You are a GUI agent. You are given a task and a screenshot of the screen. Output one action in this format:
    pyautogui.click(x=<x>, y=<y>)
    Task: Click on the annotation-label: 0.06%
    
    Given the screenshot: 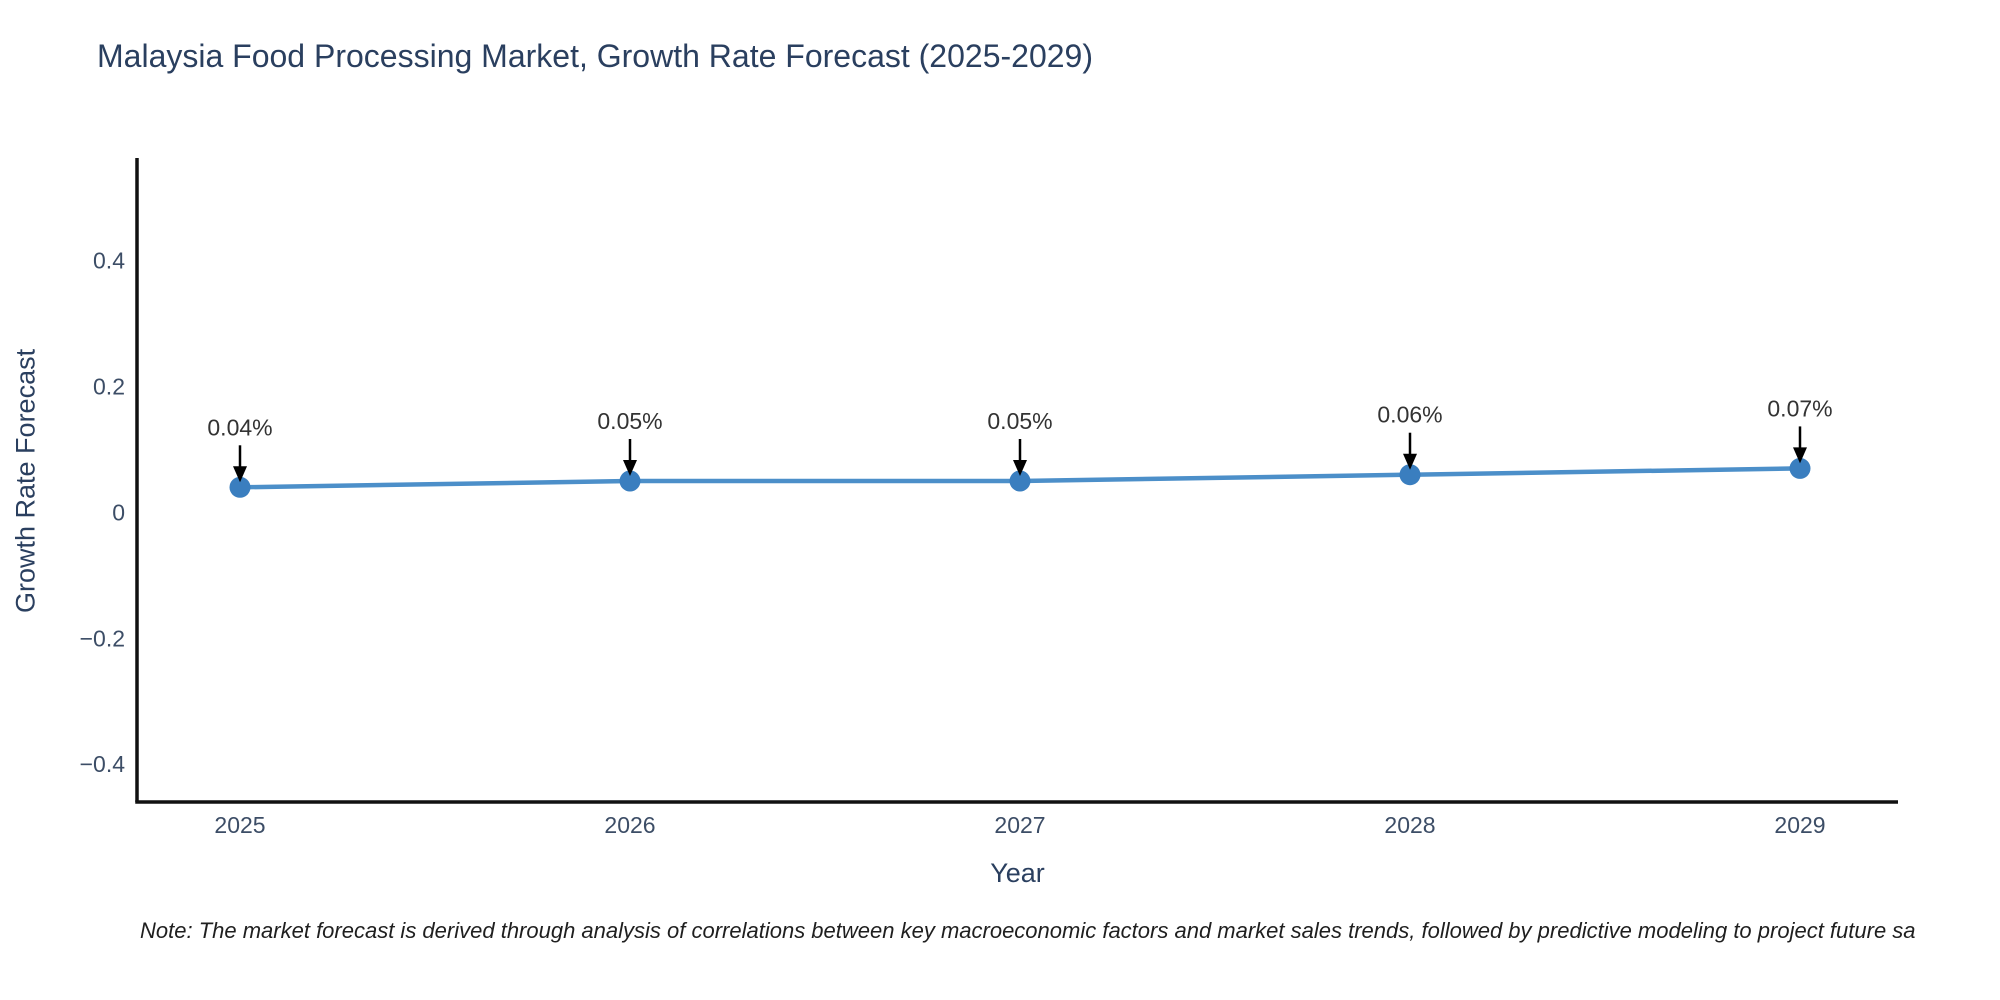 What is the action you would take?
    pyautogui.click(x=1409, y=415)
    